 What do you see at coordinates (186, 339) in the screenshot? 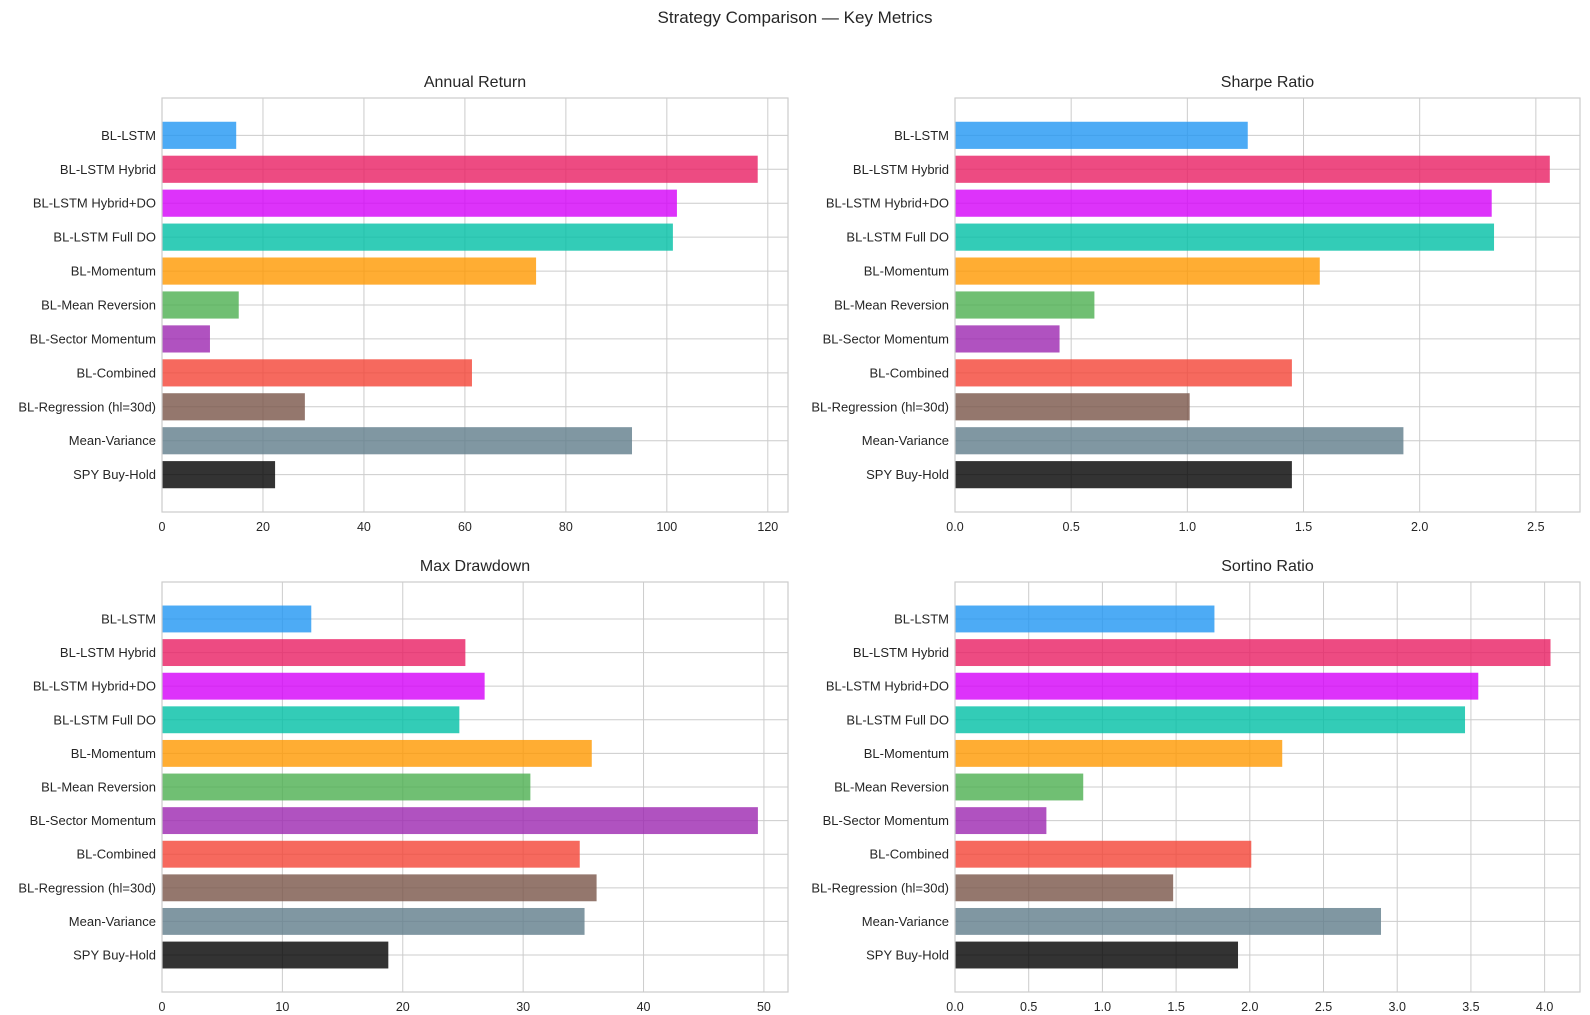
I see `bar-bl-sector-momentum: BL-Sector Momentum: 9.5` at bounding box center [186, 339].